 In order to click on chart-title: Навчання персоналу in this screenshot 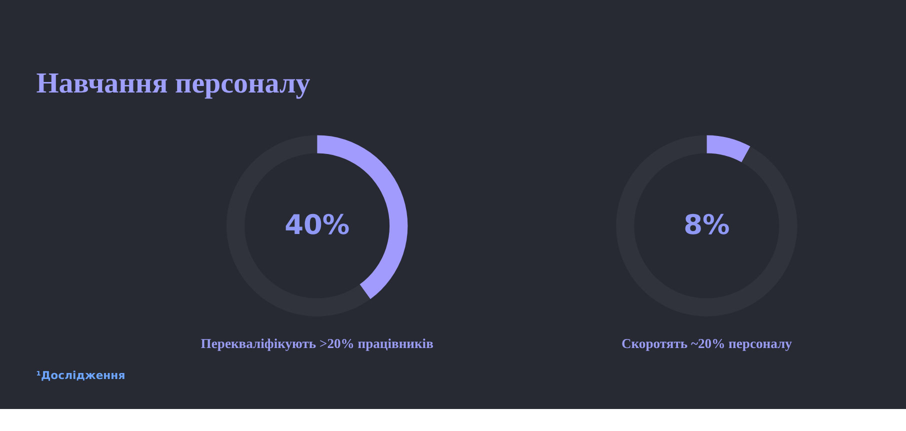, I will do `click(173, 84)`.